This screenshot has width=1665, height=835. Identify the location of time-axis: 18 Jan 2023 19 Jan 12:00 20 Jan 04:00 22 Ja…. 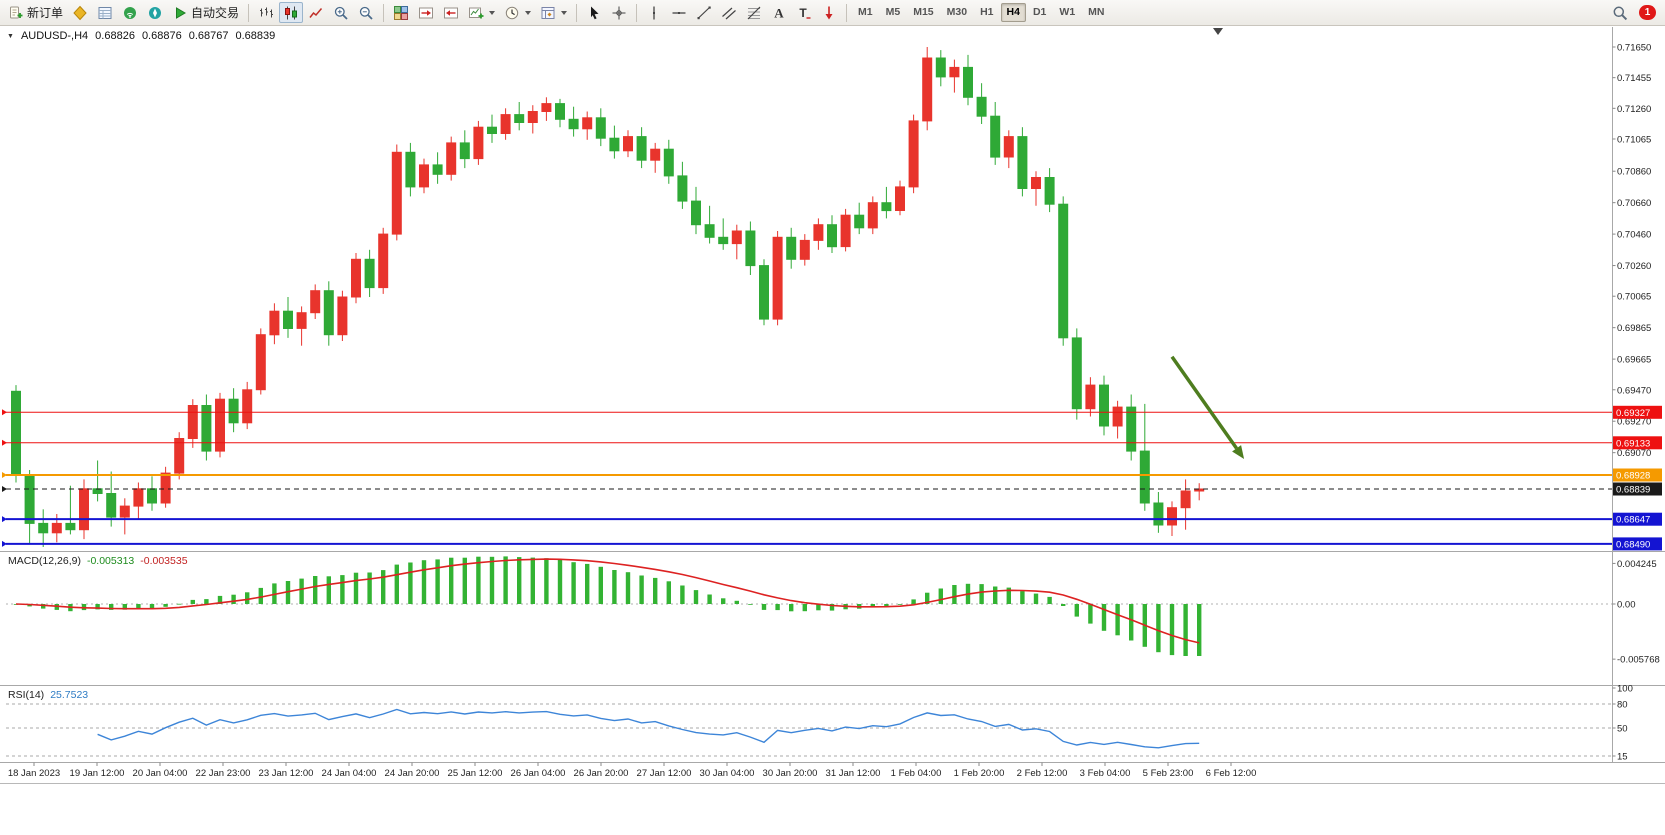
(632, 771).